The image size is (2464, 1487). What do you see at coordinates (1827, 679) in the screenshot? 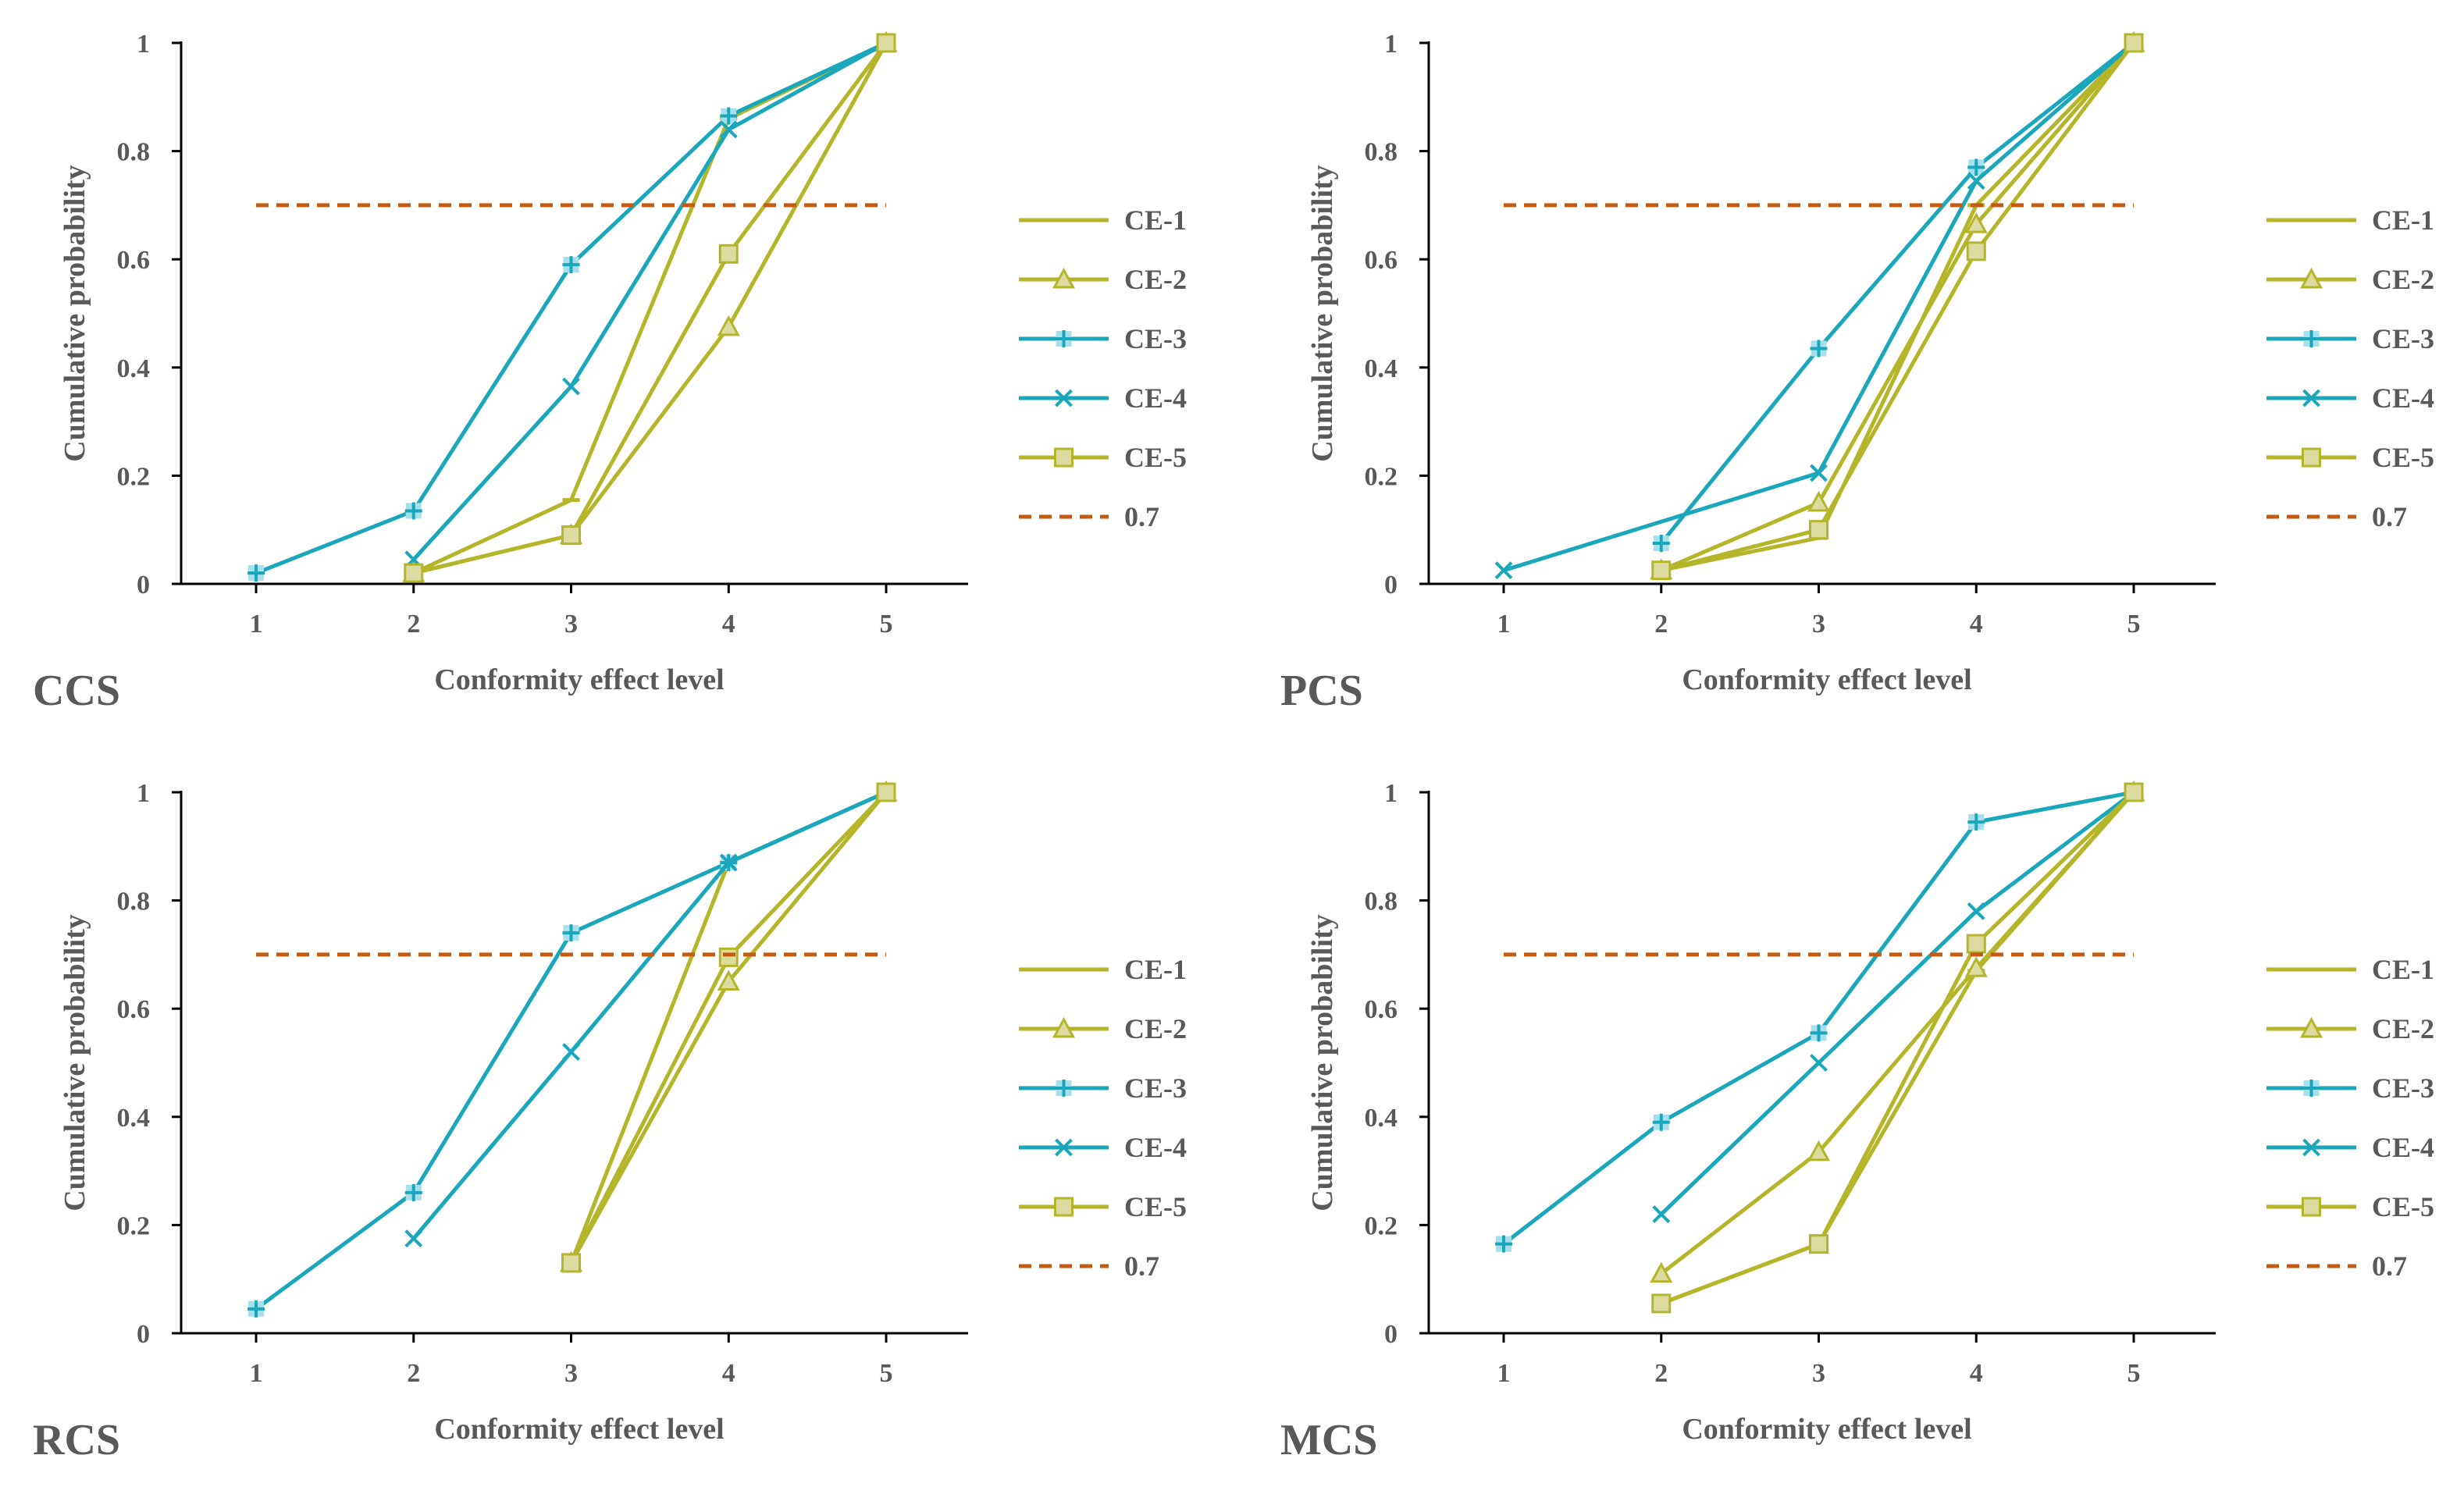
I see `x-axis-title: Conformity effect level` at bounding box center [1827, 679].